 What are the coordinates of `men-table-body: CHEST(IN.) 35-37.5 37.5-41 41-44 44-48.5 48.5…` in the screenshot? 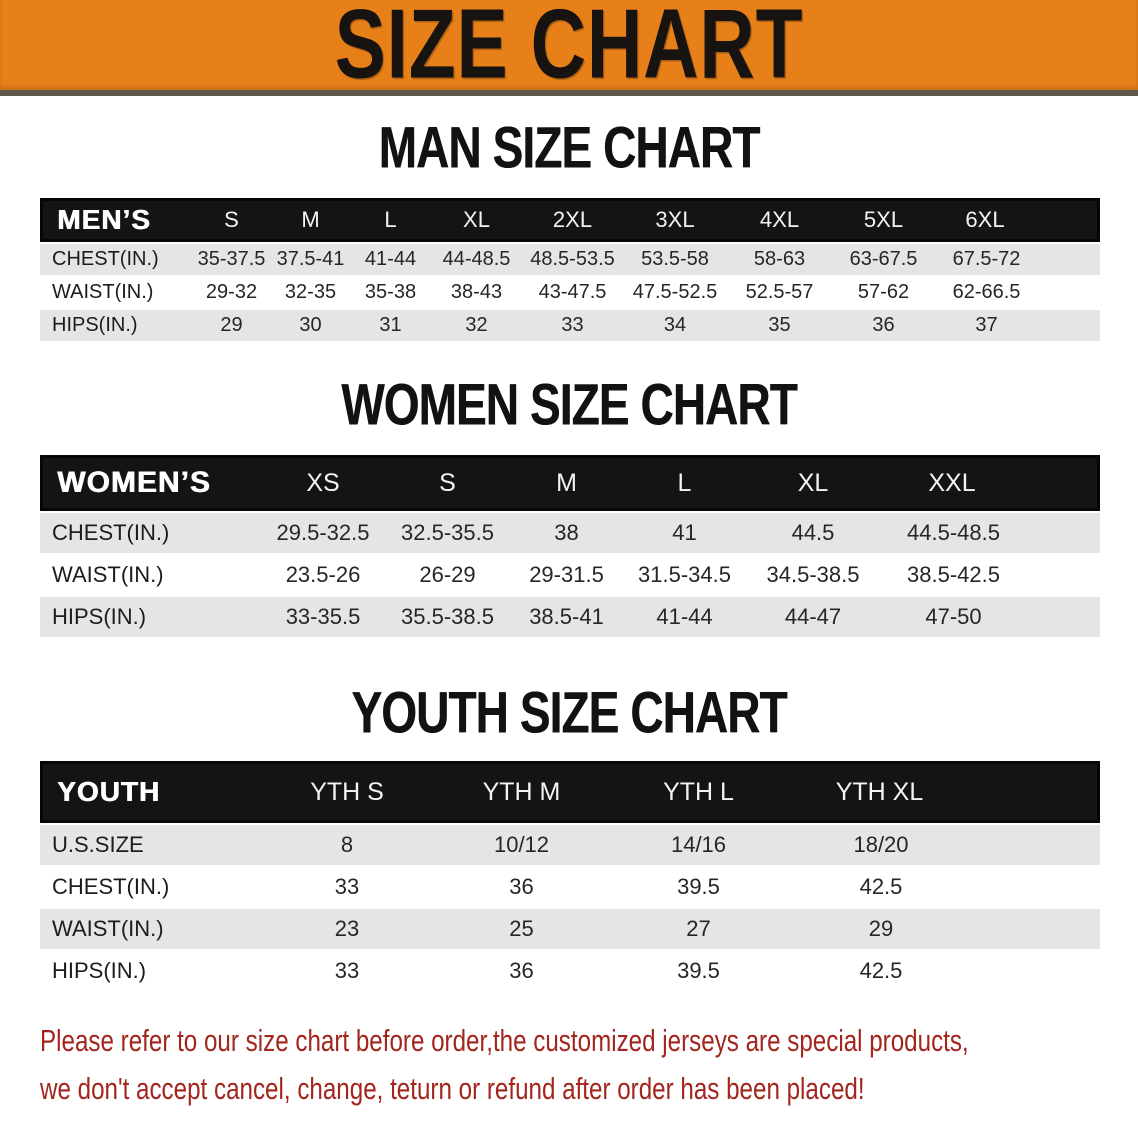 It's located at (570, 292).